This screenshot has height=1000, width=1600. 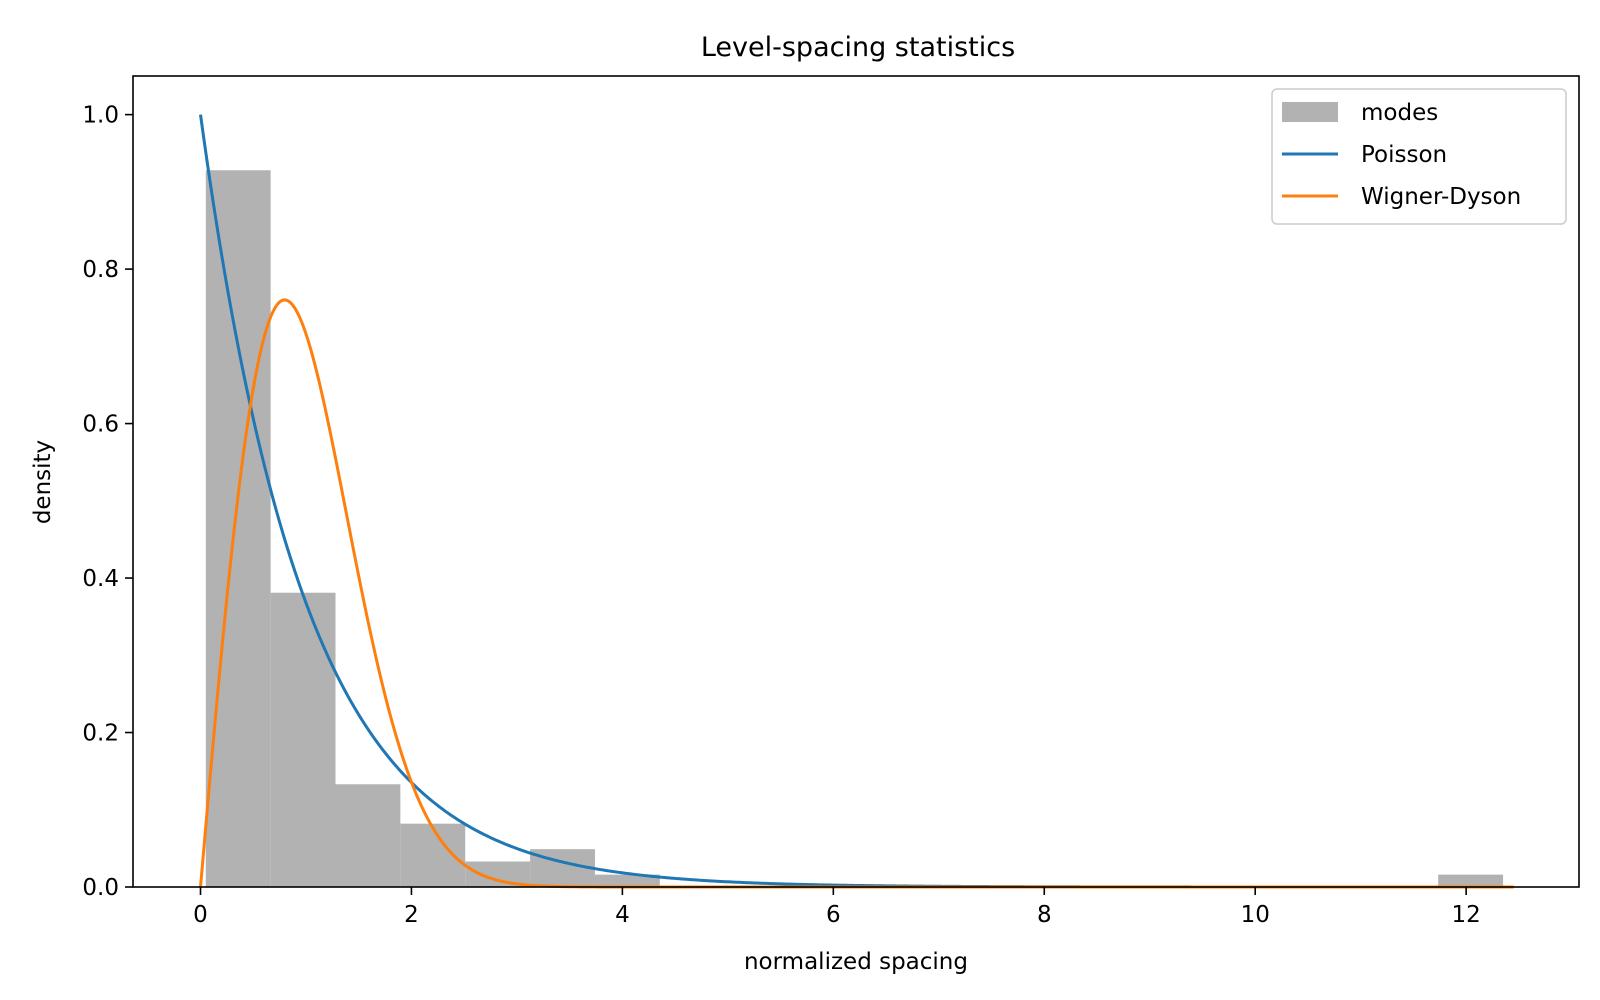 I want to click on y-tick-label: 0.8, so click(x=100, y=270).